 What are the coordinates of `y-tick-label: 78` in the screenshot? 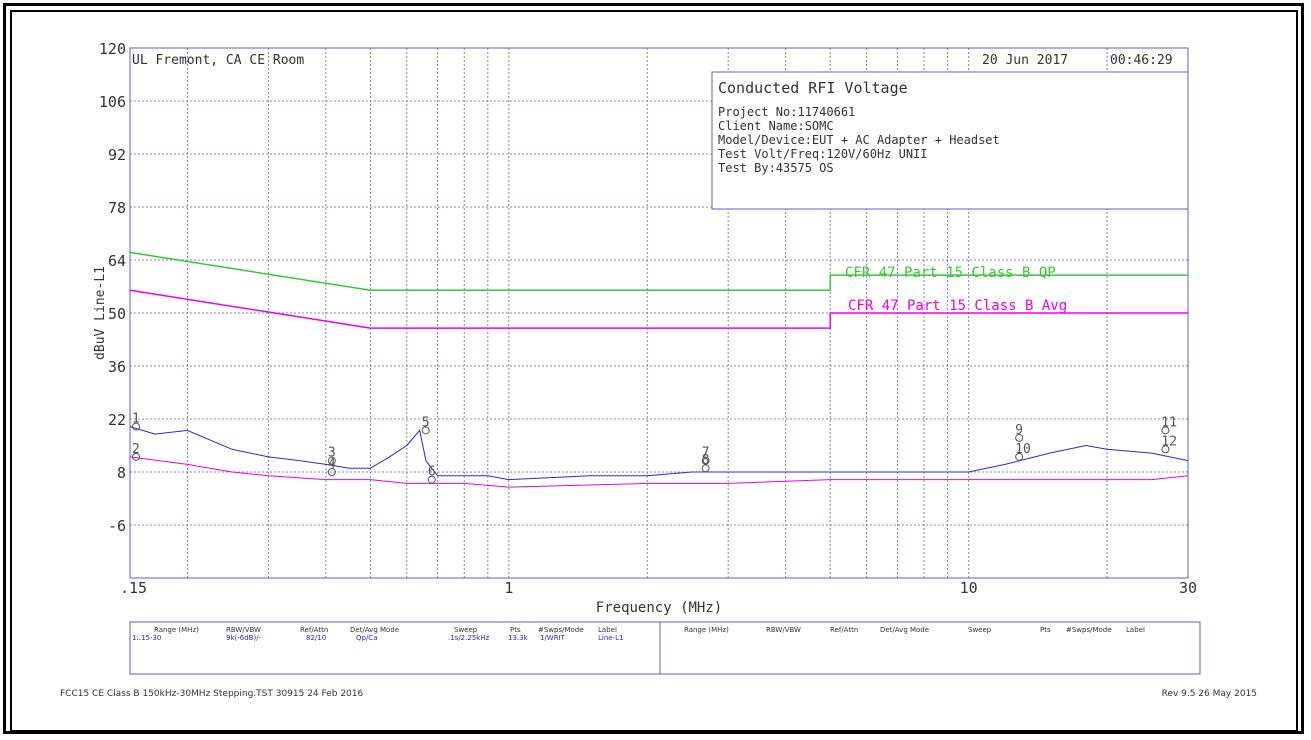 It's located at (117, 208).